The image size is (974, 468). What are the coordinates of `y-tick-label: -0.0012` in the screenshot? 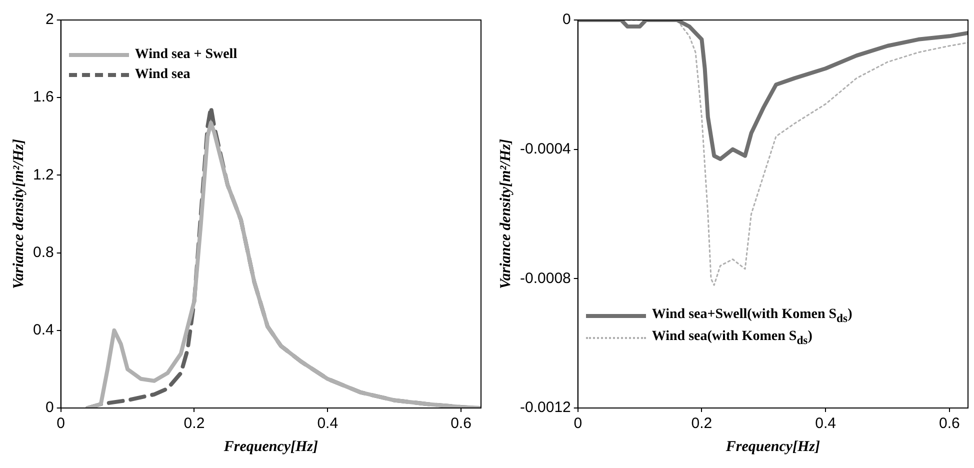 It's located at (545, 407).